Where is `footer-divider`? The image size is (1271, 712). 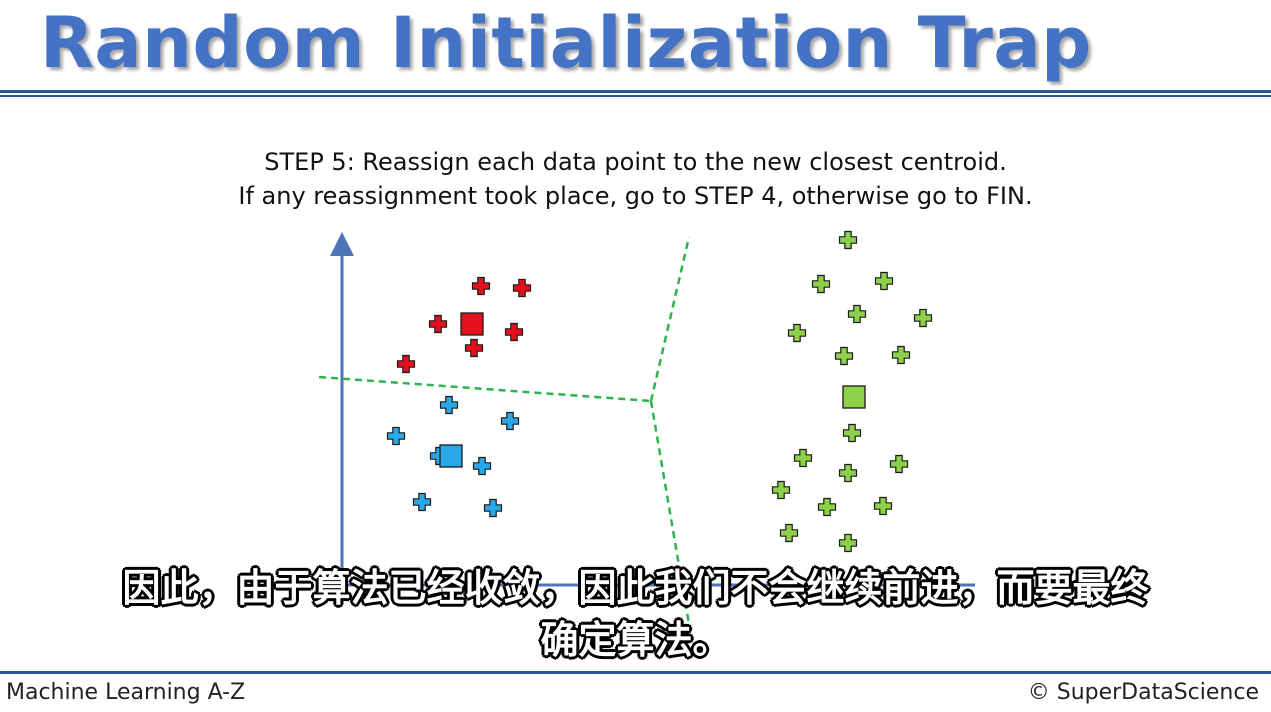 footer-divider is located at coordinates (635, 672).